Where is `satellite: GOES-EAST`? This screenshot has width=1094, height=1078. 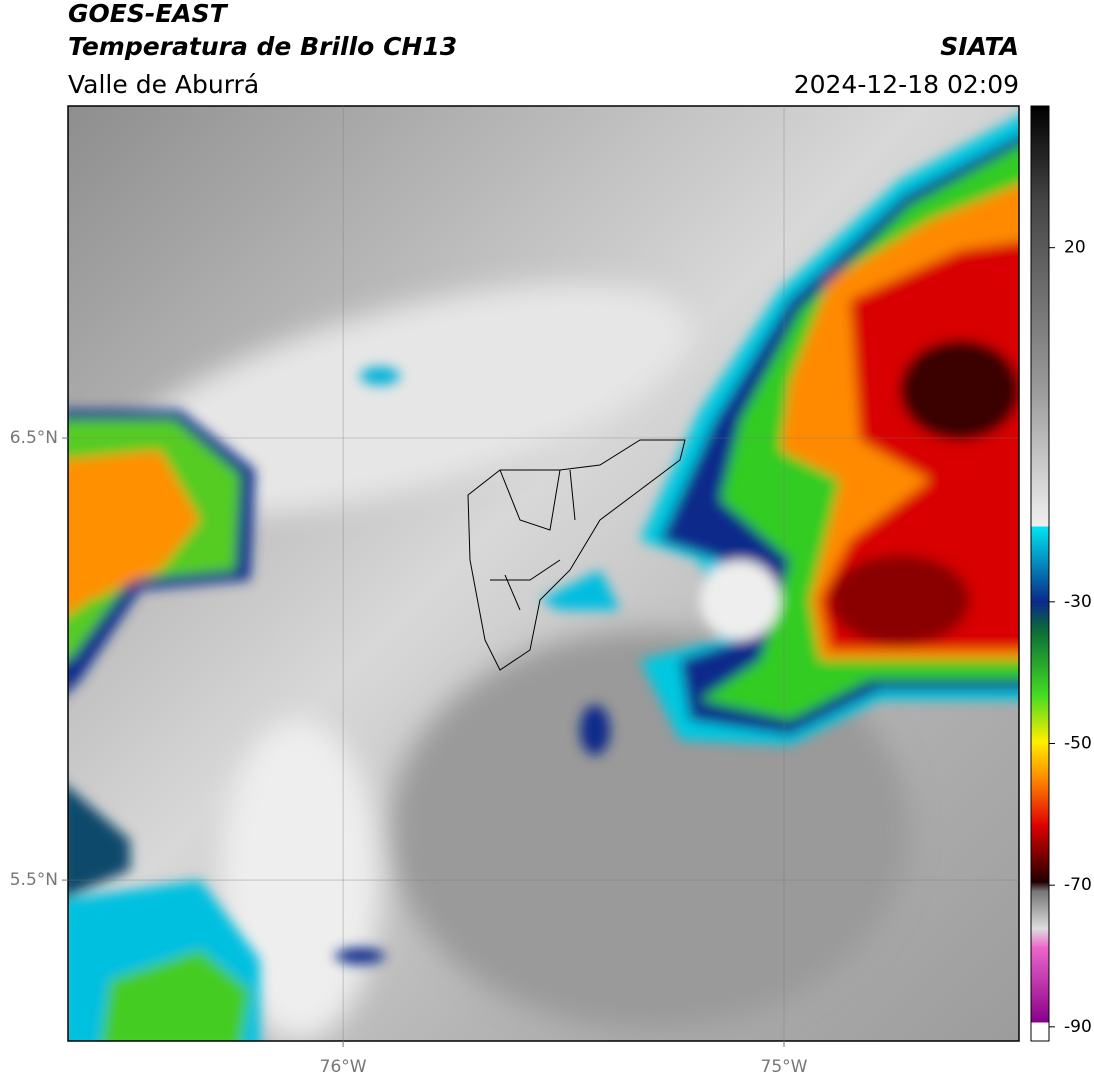 satellite: GOES-EAST is located at coordinates (148, 14).